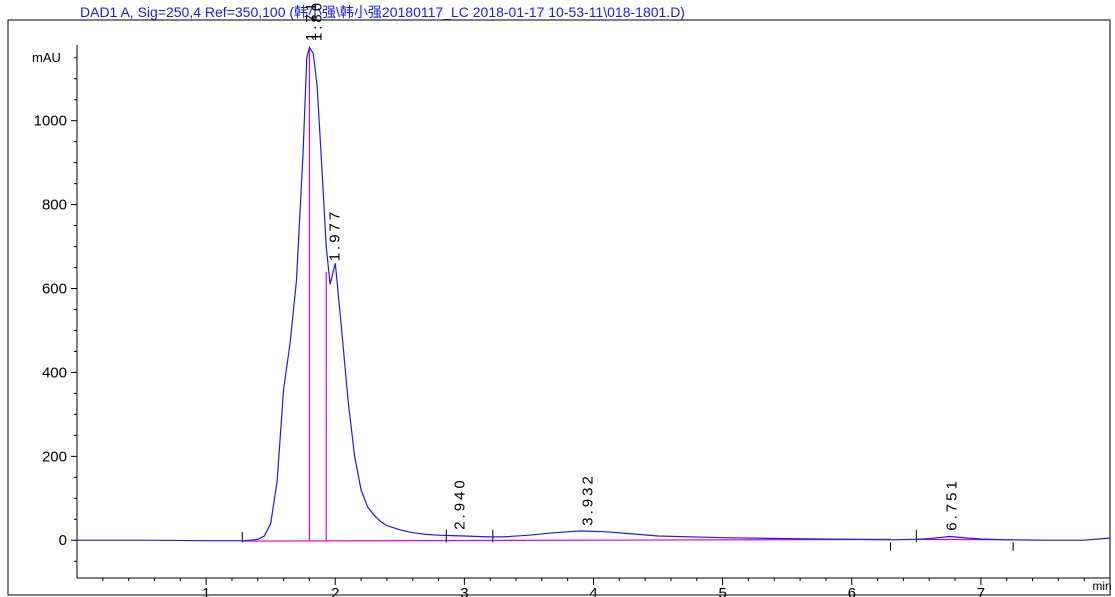 The image size is (1115, 597). What do you see at coordinates (54, 372) in the screenshot?
I see `y-tick-label: 400` at bounding box center [54, 372].